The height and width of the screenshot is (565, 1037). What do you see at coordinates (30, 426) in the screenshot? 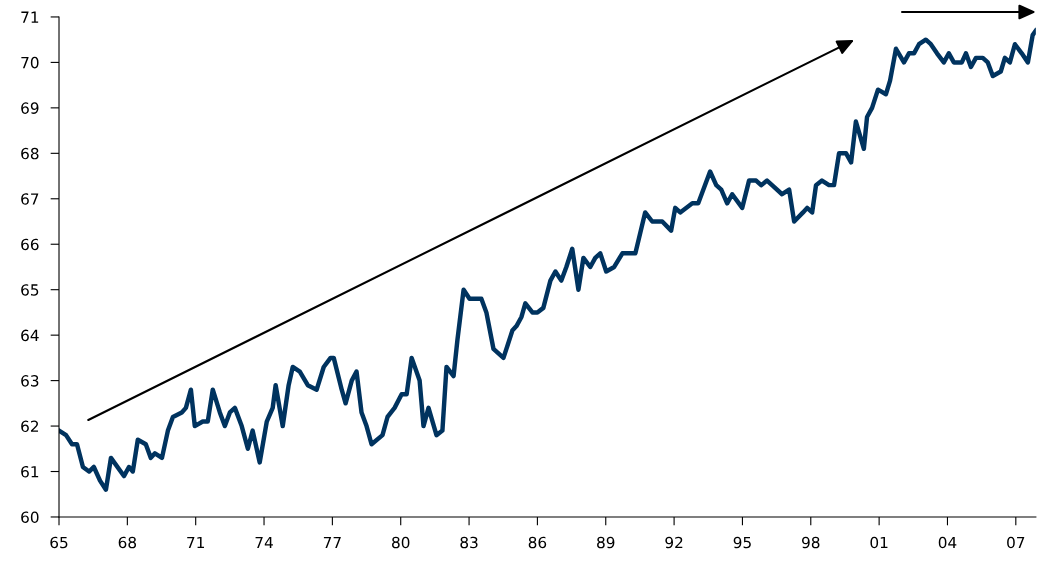
I see `y-tick-label: 62` at bounding box center [30, 426].